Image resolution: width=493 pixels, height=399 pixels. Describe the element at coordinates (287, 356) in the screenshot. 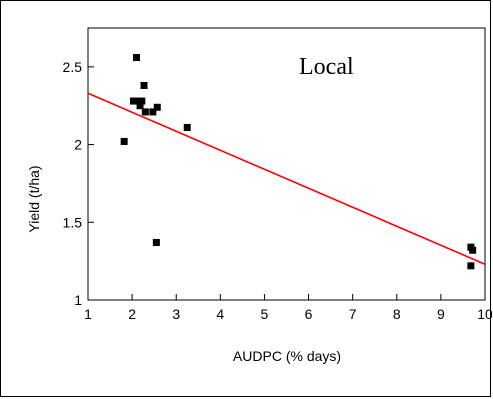

I see `x-axis-title: AUDPC (% days)` at that location.